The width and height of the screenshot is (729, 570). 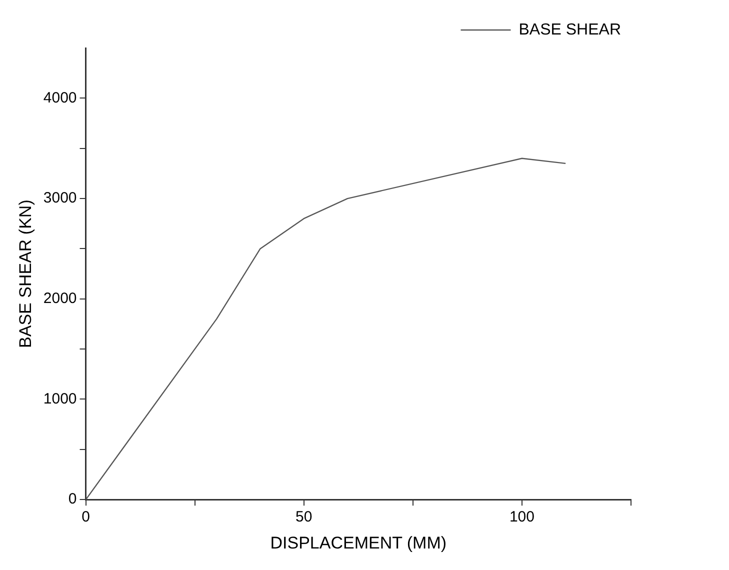 What do you see at coordinates (86, 517) in the screenshot?
I see `x-tick-label: 0` at bounding box center [86, 517].